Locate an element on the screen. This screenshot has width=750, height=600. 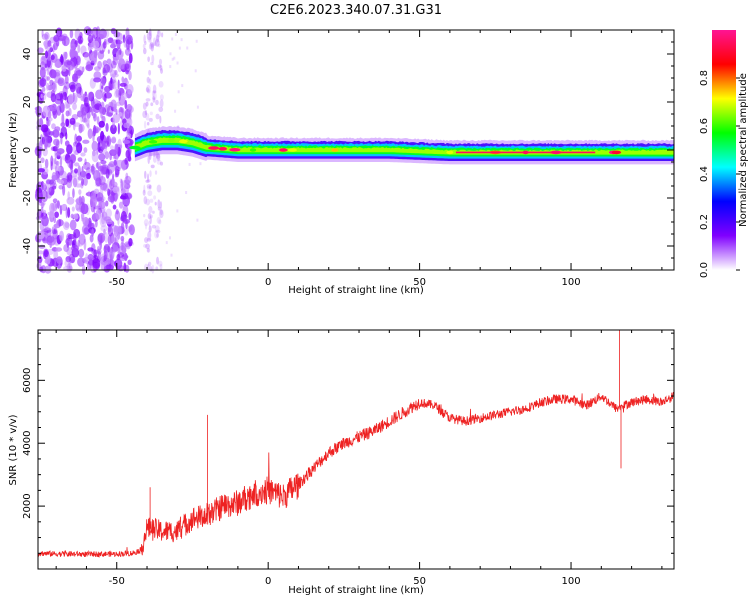
colorbar-tick-label: 0.8 is located at coordinates (704, 78).